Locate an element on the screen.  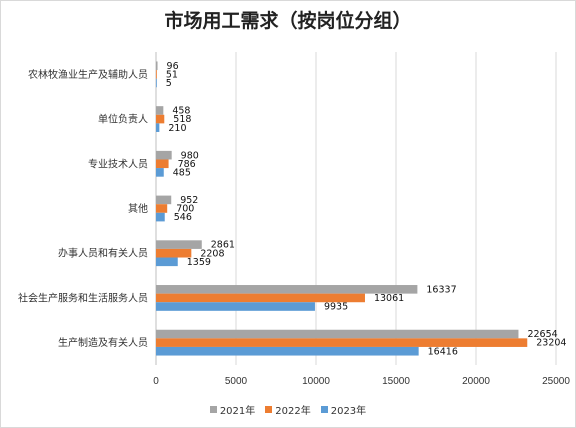
data-label: 786 is located at coordinates (187, 164).